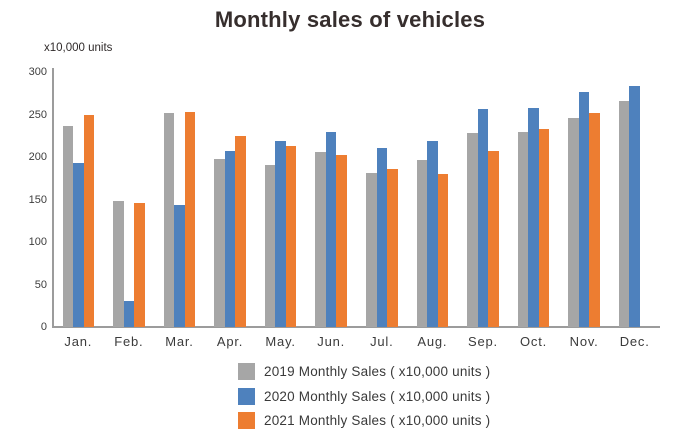 This screenshot has height=438, width=700. I want to click on bar-2019-jun, so click(320, 239).